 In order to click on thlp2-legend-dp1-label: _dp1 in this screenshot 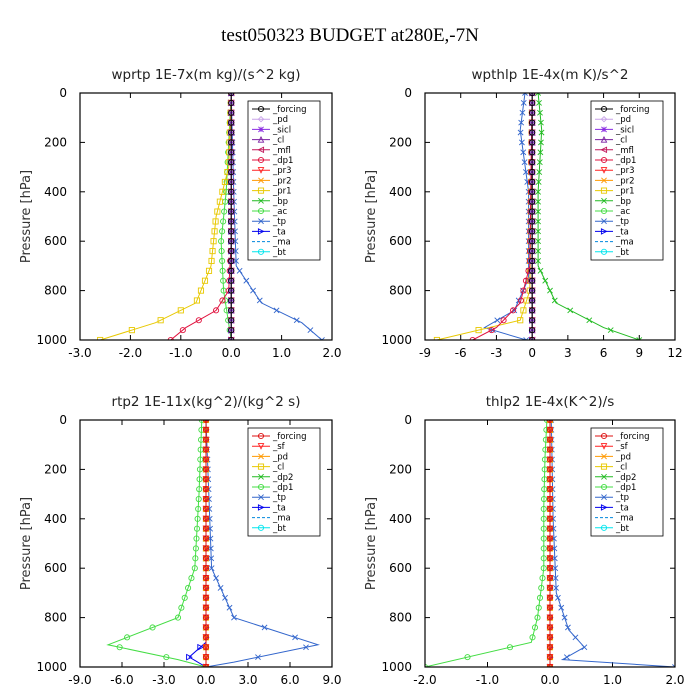, I will do `click(625, 488)`.